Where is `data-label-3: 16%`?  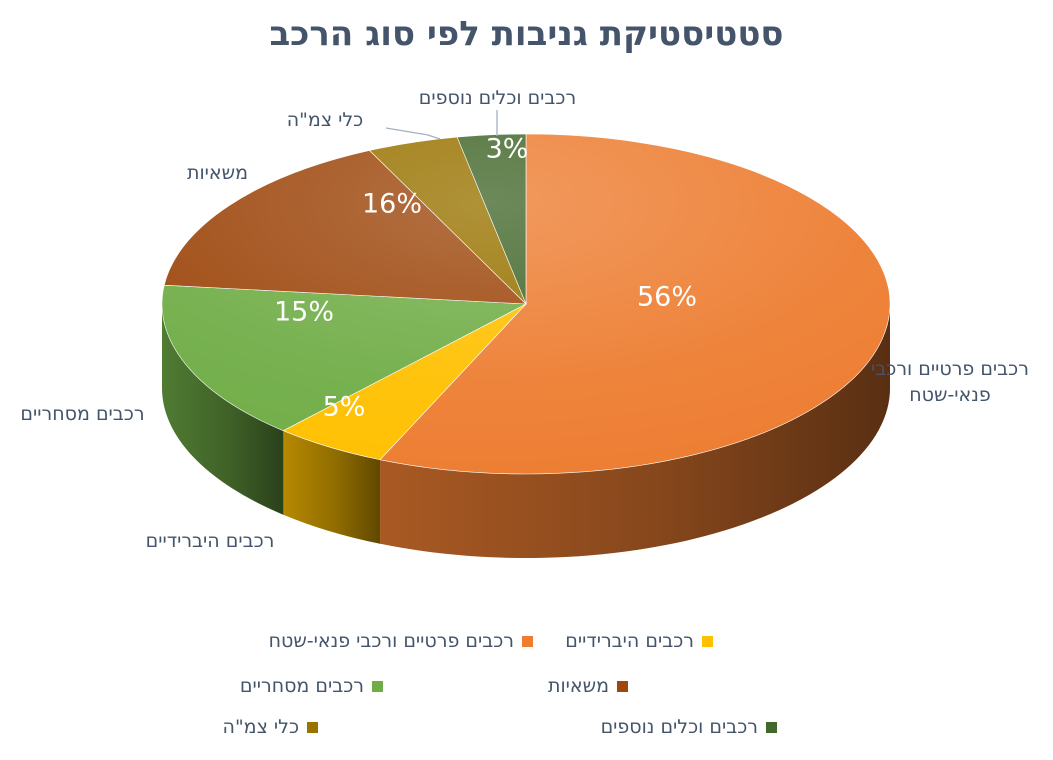 data-label-3: 16% is located at coordinates (392, 204).